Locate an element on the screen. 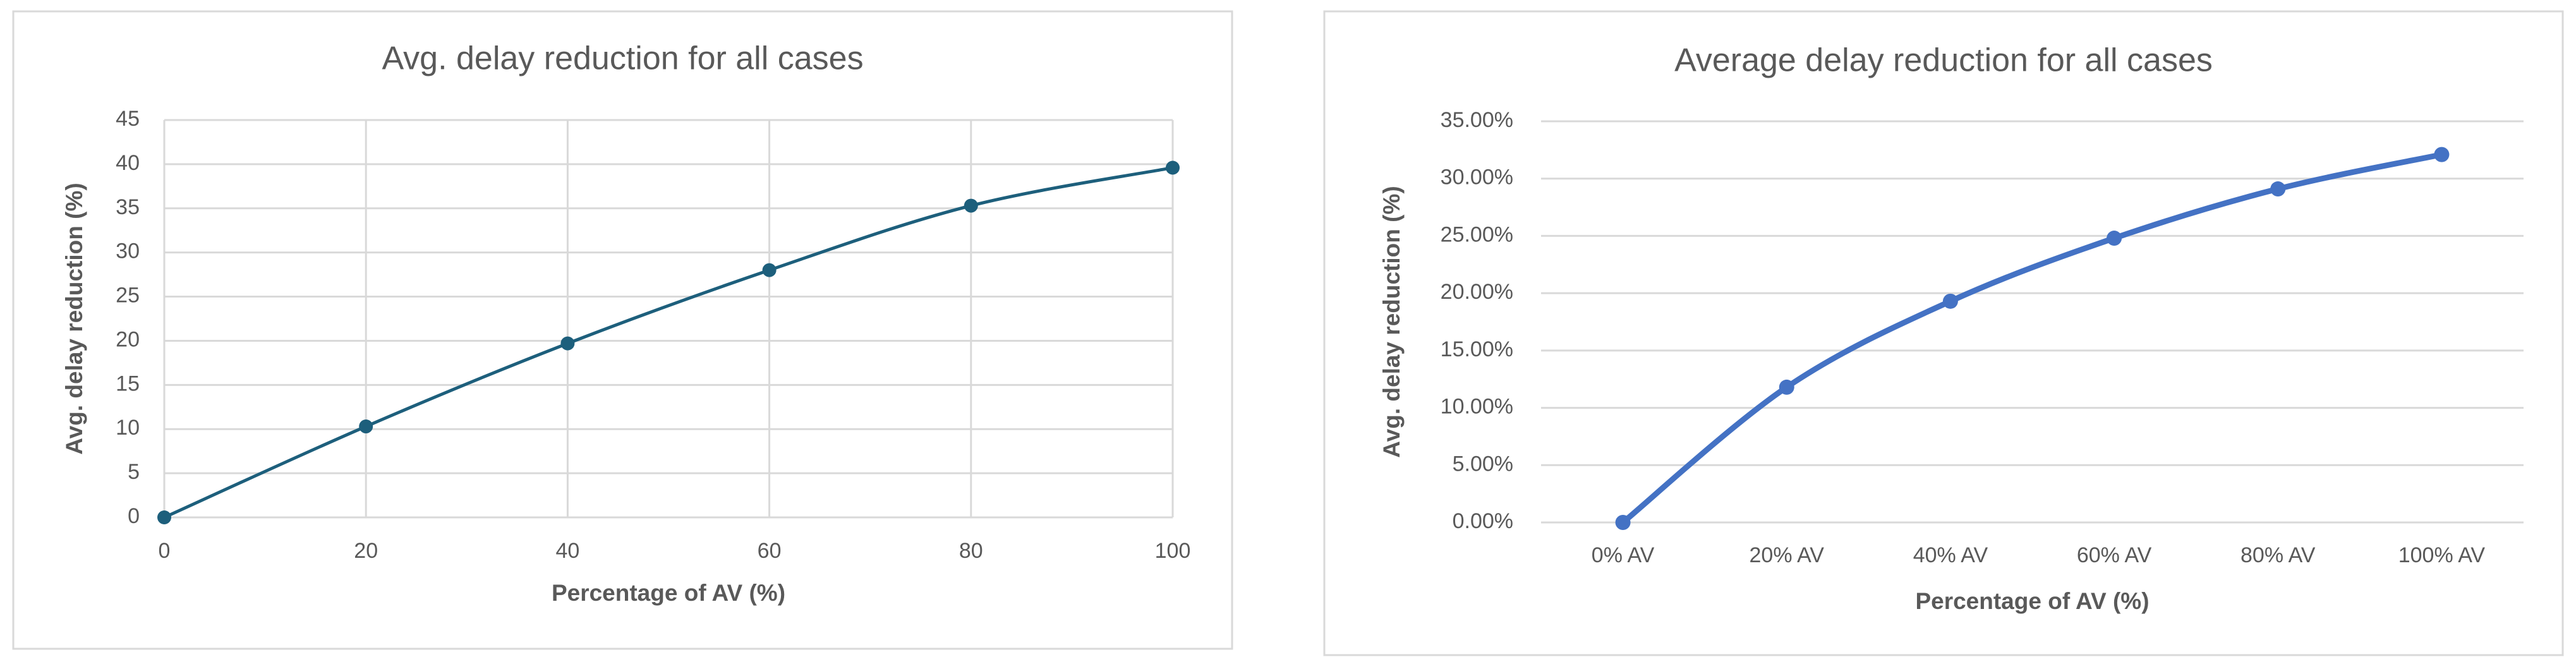 The image size is (2576, 669). y-tick-label: 35.00% is located at coordinates (1477, 120).